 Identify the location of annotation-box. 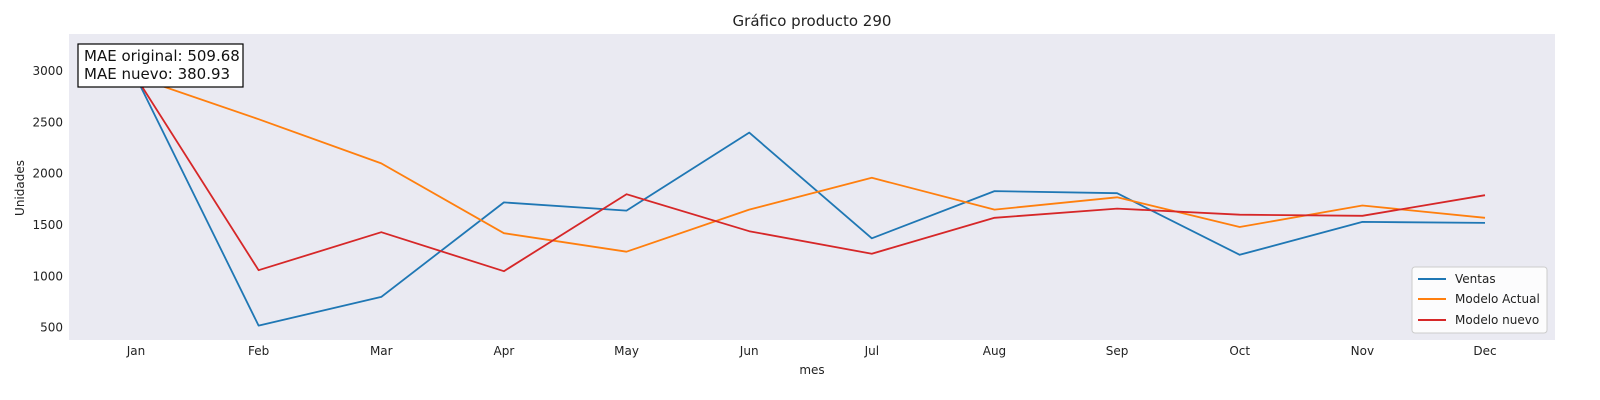
(160, 65).